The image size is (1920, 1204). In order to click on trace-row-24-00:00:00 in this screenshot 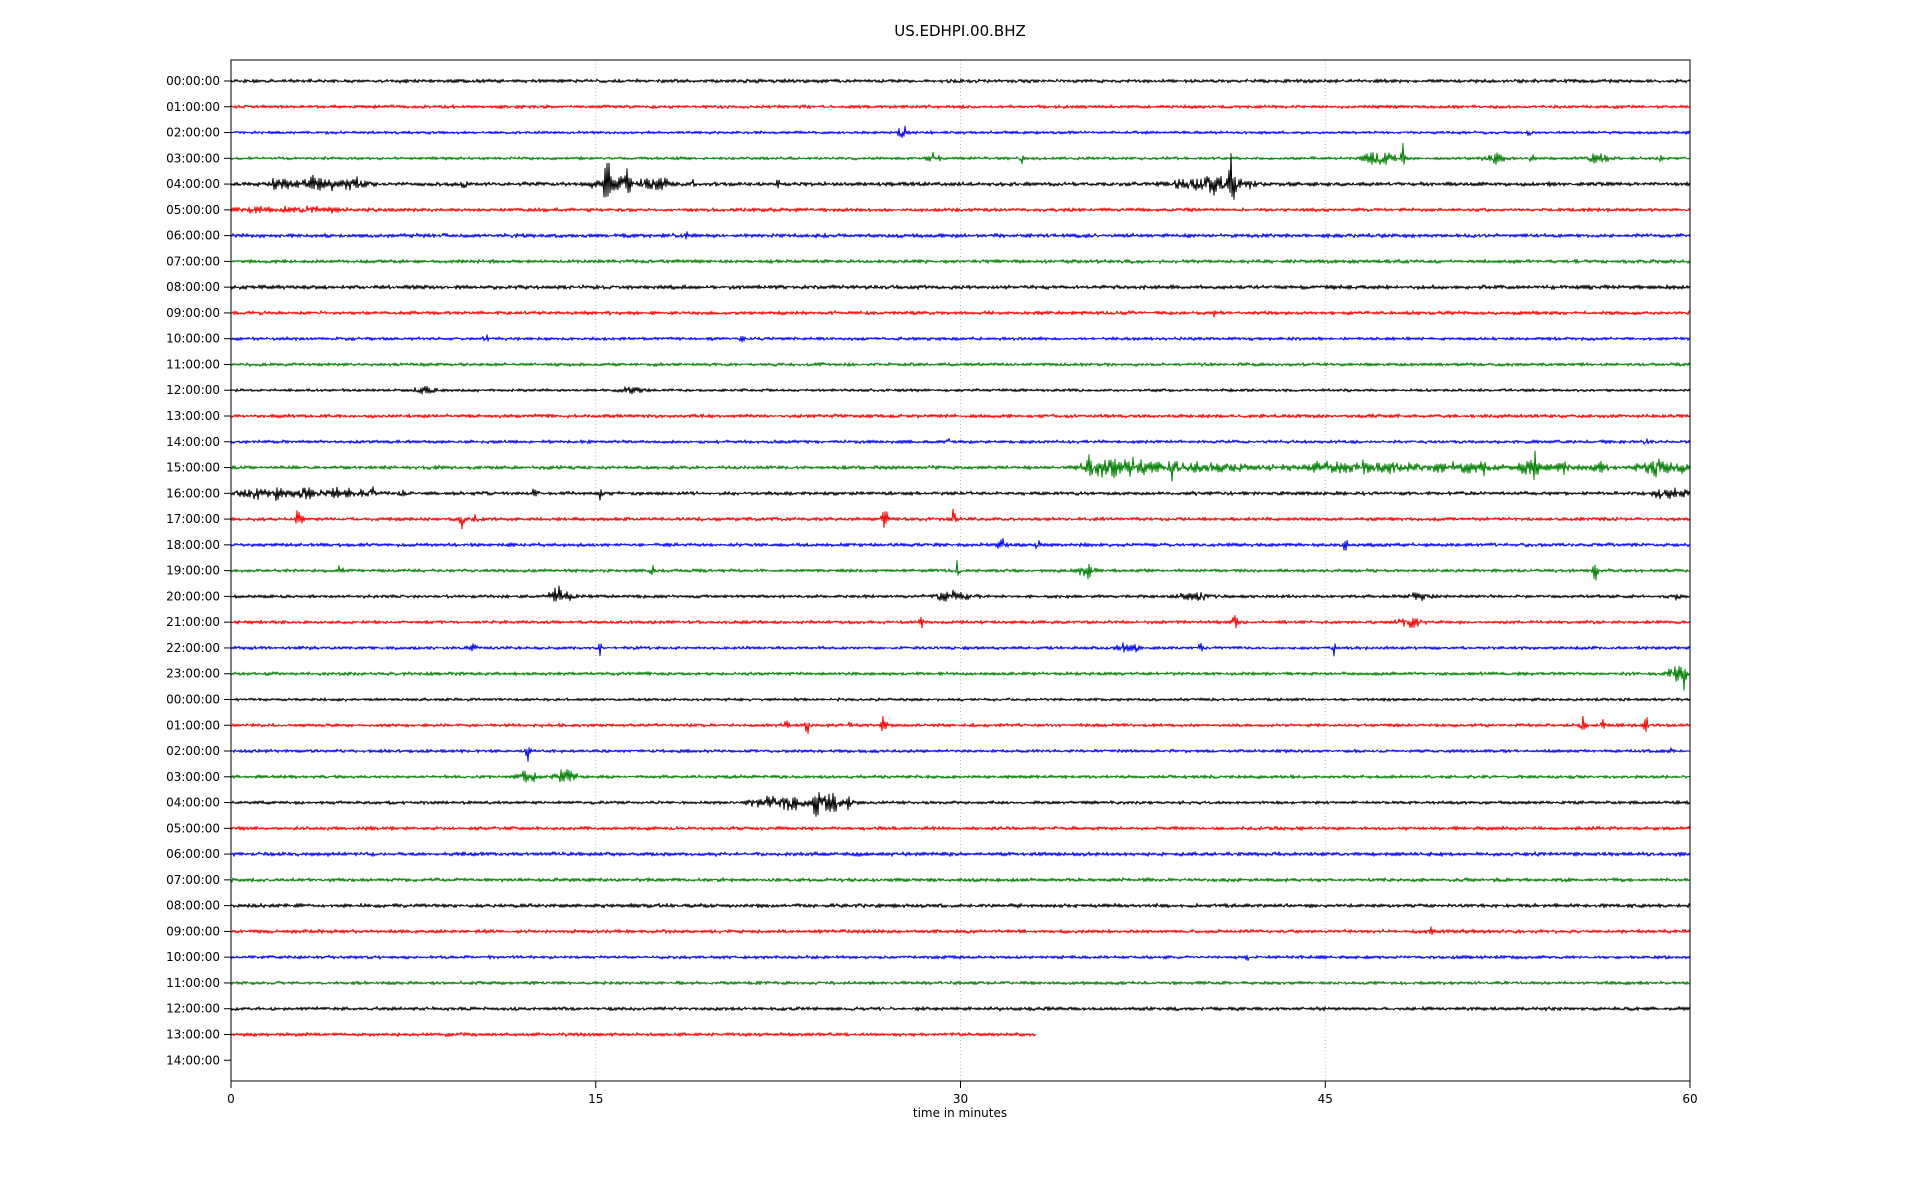, I will do `click(960, 699)`.